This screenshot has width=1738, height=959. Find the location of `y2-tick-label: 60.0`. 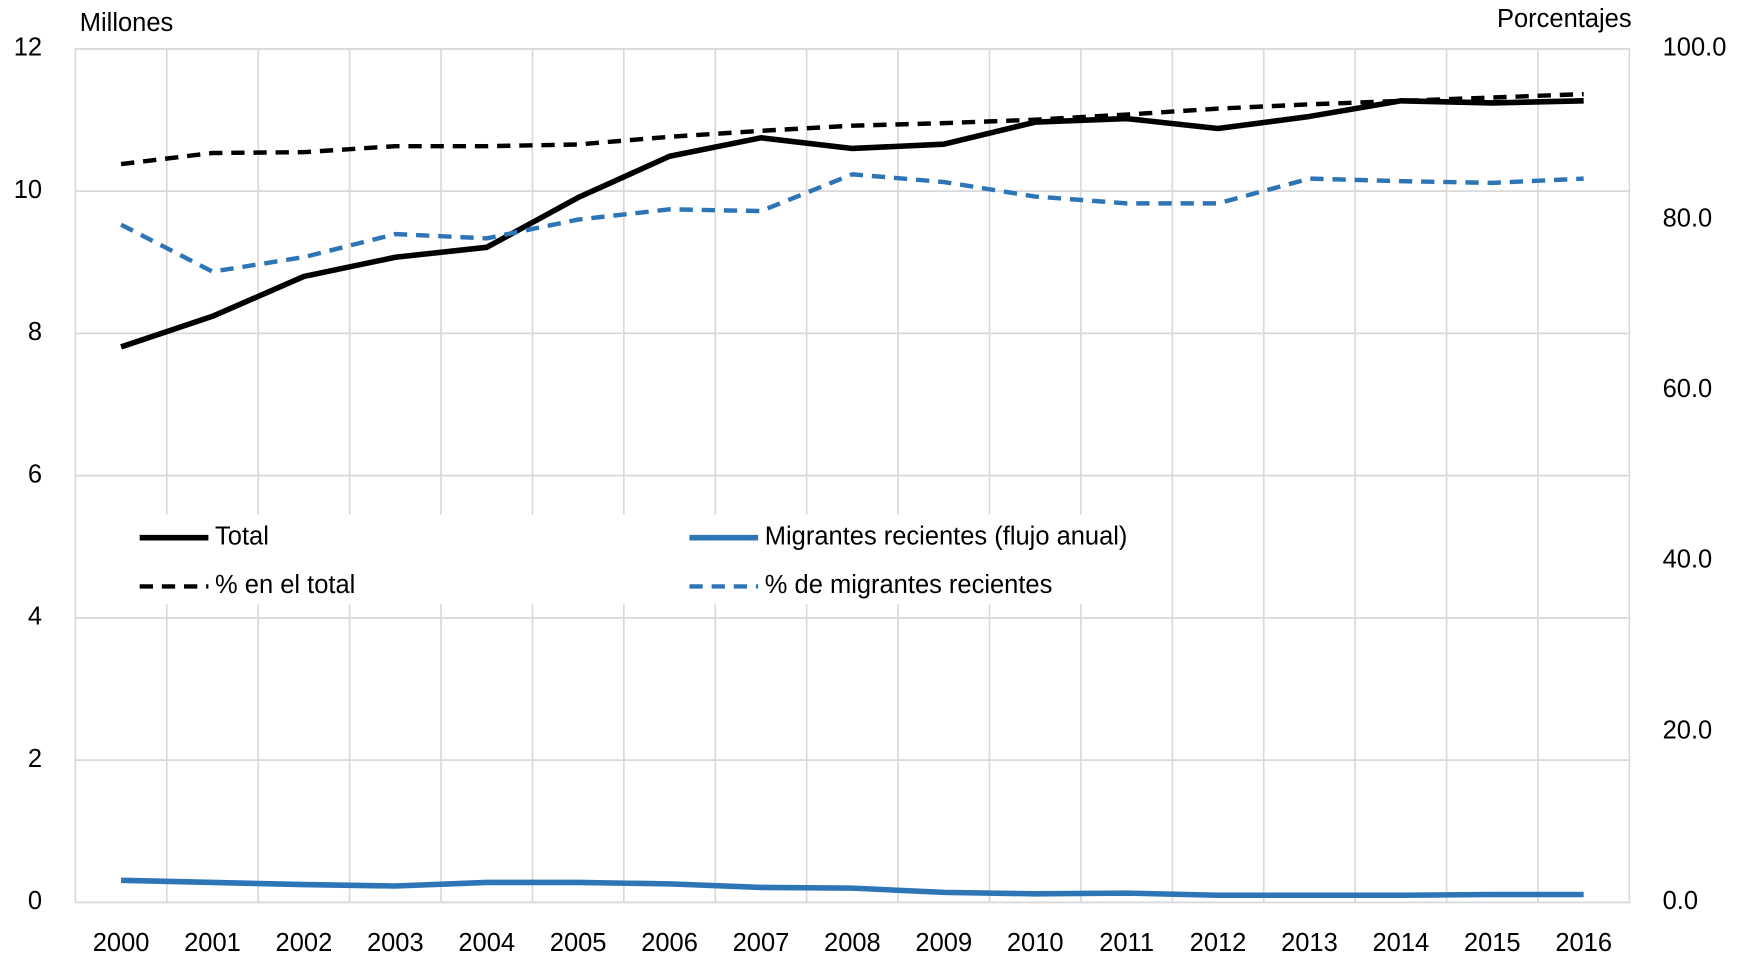

y2-tick-label: 60.0 is located at coordinates (1688, 389).